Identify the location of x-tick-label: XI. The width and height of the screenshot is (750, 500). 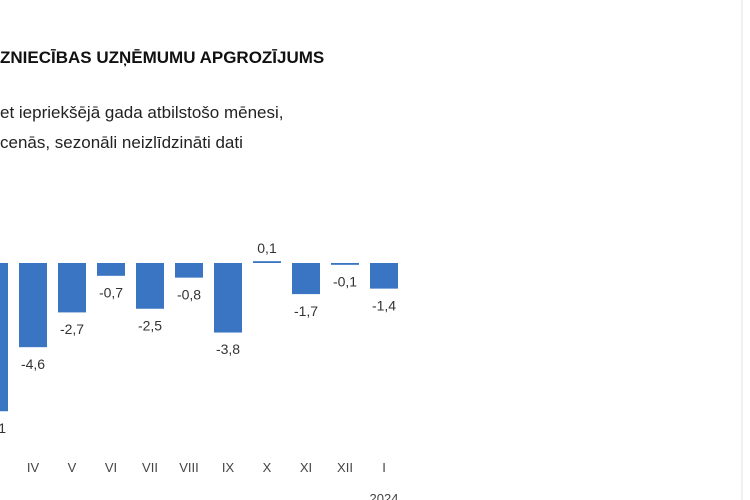
(306, 467).